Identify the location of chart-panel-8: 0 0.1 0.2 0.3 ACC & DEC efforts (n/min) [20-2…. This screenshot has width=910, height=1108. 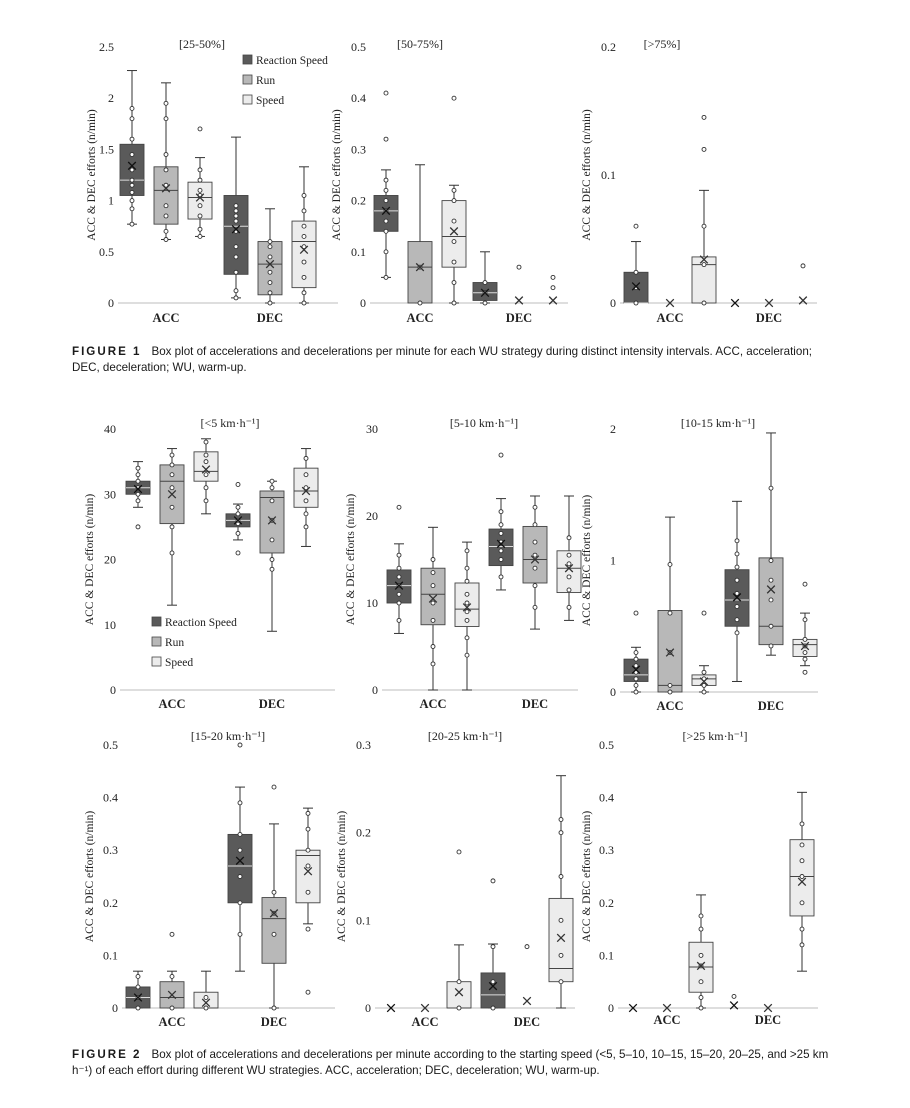
(455, 879).